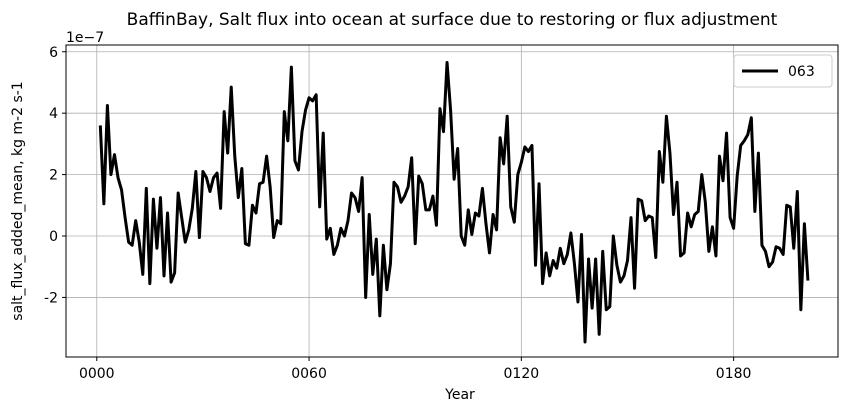 The image size is (851, 416). I want to click on x-tick-label: 0000, so click(97, 374).